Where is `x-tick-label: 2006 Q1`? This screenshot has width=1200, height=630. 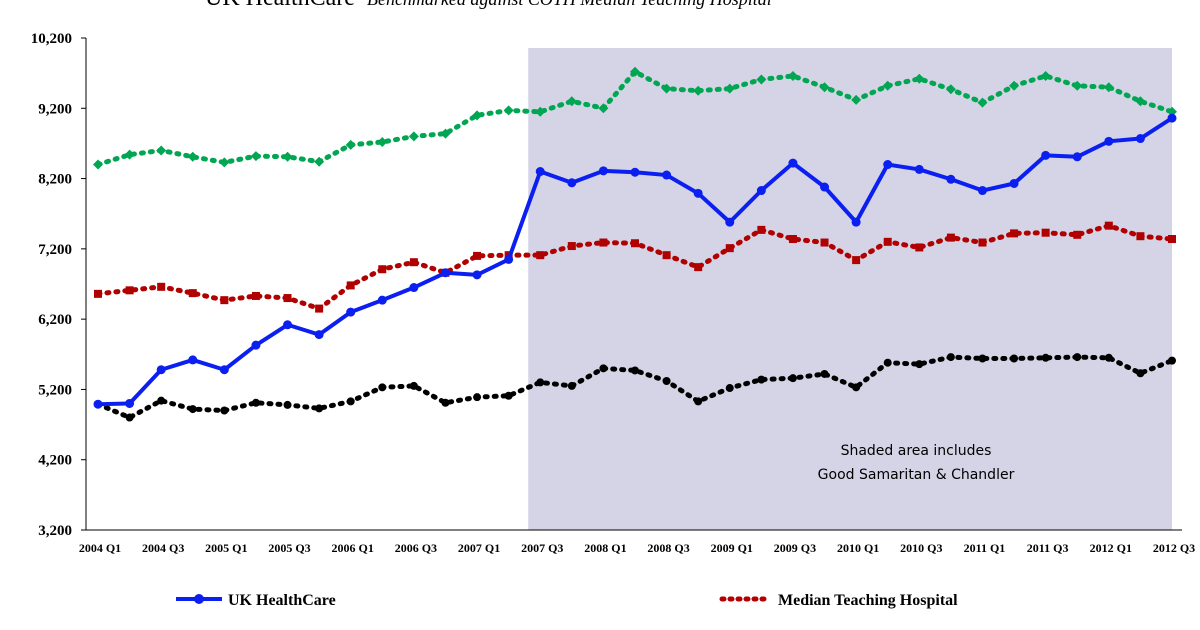
x-tick-label: 2006 Q1 is located at coordinates (353, 548).